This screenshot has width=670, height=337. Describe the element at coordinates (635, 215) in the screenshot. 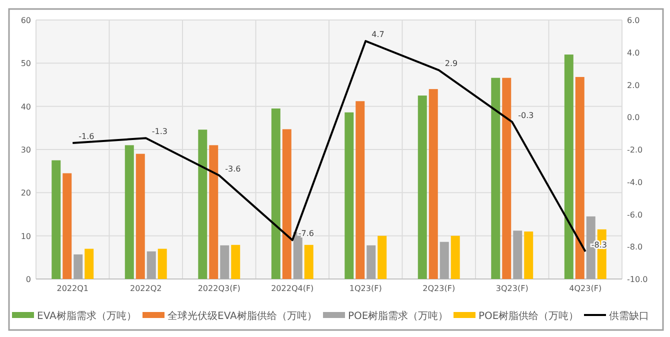

I see `y2-tick-label: -6.0` at that location.